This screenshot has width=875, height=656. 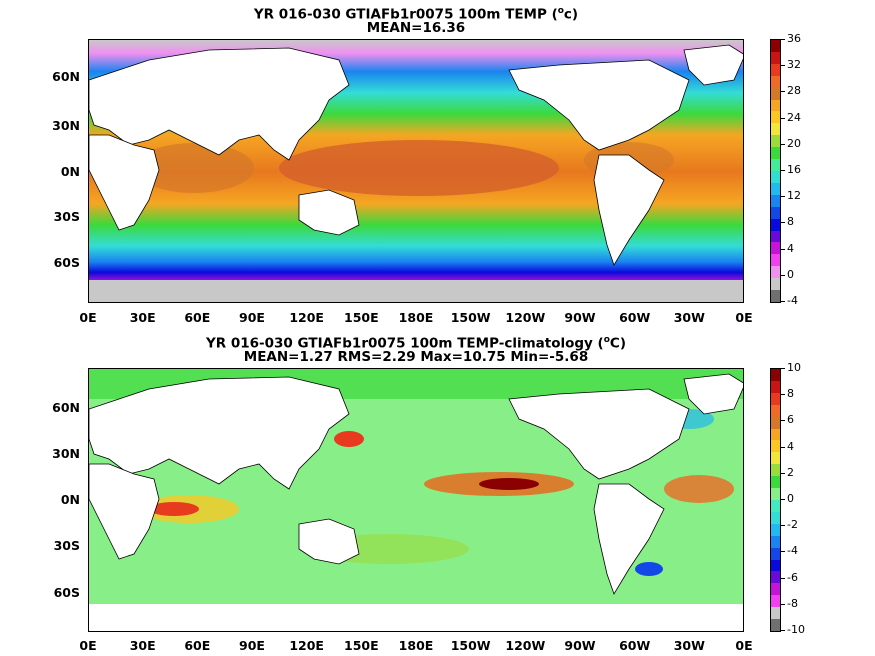 I want to click on panel1-lat-30S: 30S, so click(x=66, y=216).